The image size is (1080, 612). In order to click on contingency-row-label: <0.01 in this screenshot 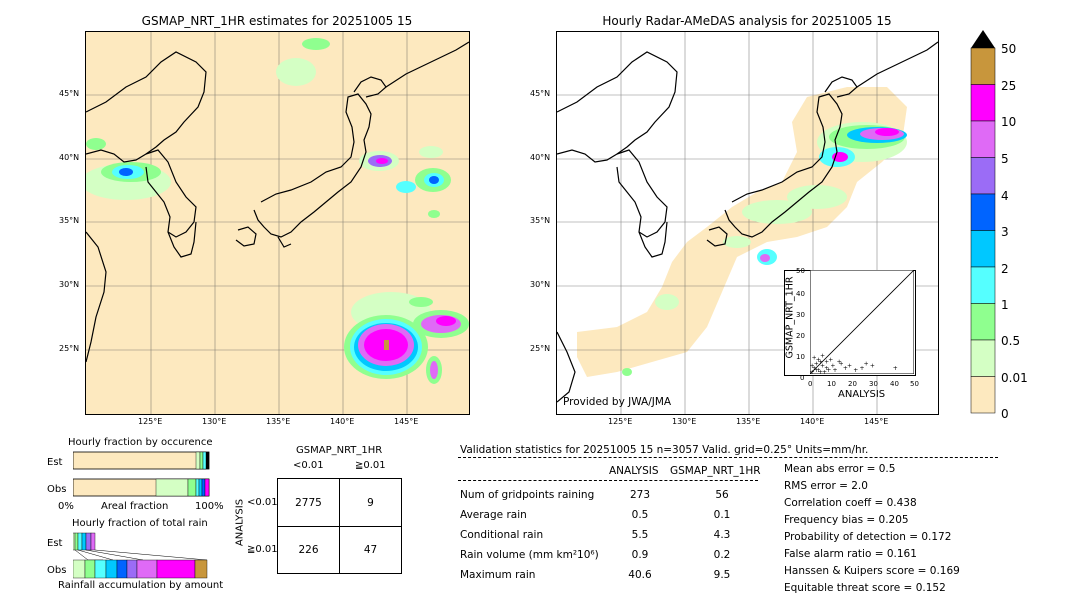, I will do `click(262, 502)`.